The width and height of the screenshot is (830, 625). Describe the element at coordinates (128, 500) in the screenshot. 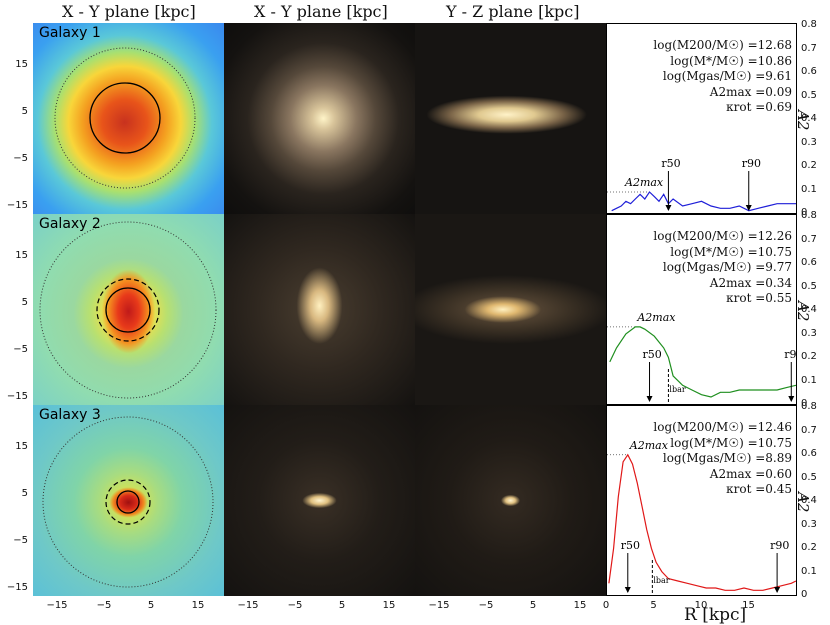

I see `galaxy3-density-map: Galaxy 3` at that location.